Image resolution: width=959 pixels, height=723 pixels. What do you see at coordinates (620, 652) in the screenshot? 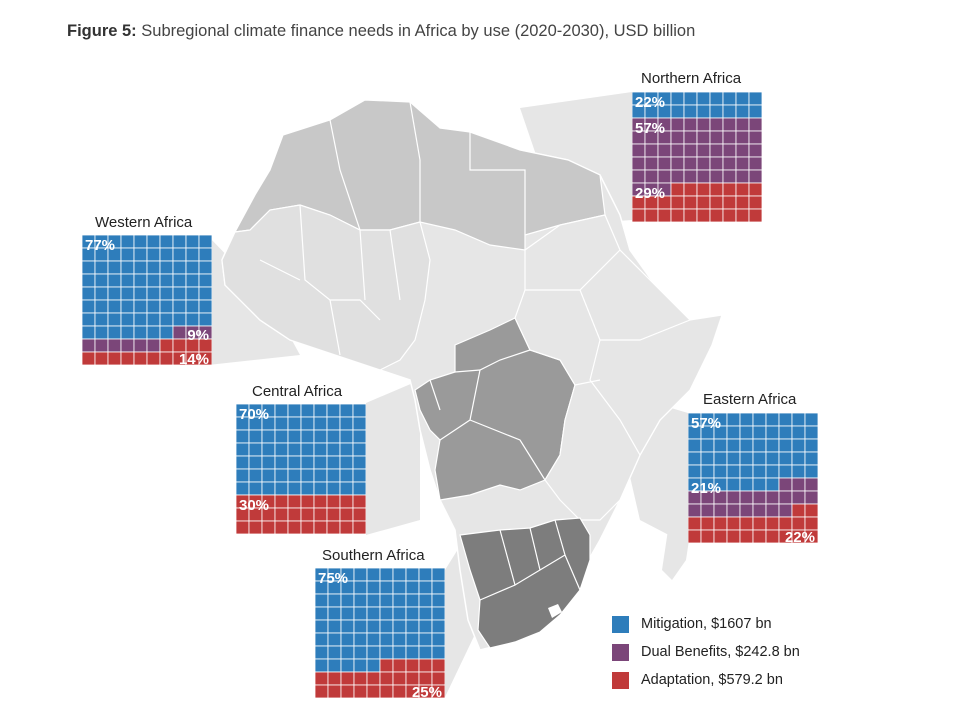
I see `legend-swatch-dual` at bounding box center [620, 652].